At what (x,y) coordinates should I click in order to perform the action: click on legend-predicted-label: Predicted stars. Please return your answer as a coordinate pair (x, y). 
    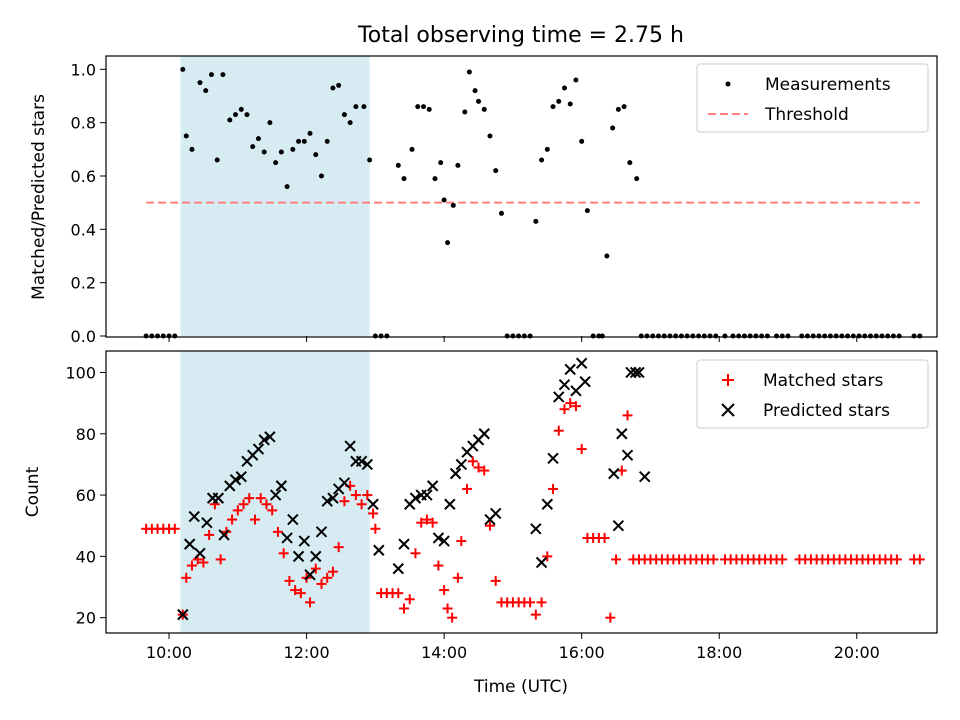
    Looking at the image, I should click on (826, 411).